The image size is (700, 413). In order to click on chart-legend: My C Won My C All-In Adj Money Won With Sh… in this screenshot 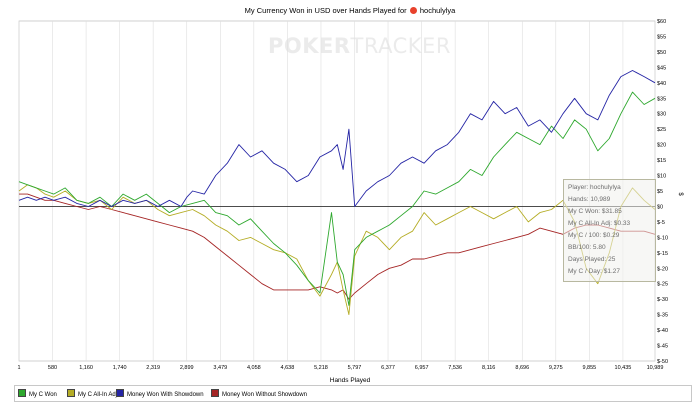, I will do `click(353, 393)`.